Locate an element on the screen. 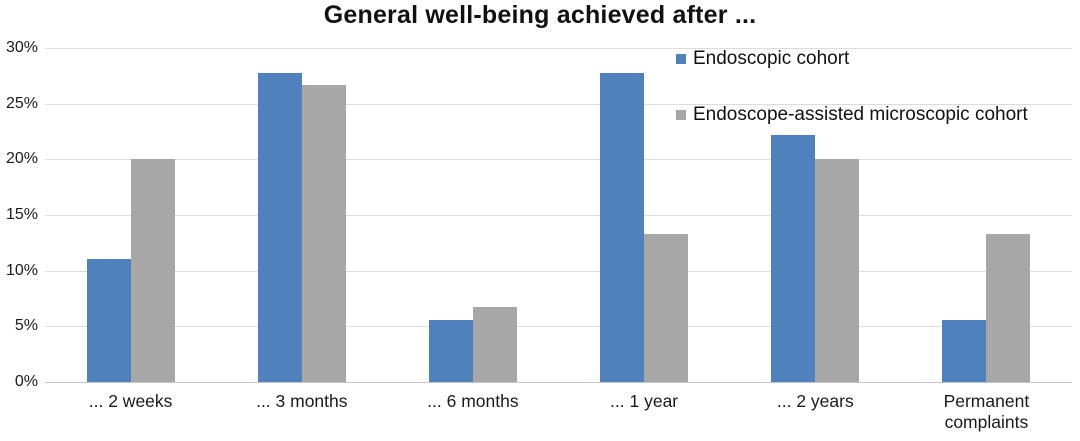  x-axis-label: ... 3 months is located at coordinates (302, 401).